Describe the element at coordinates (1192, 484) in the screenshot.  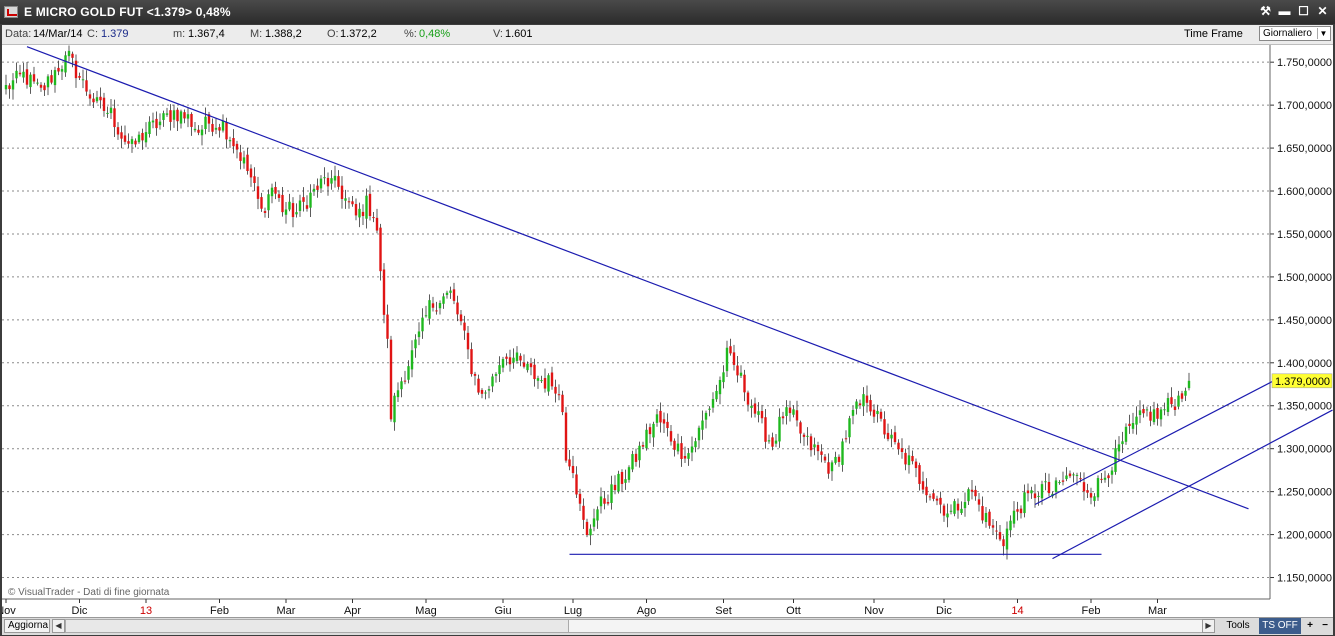
I see `trendline-channel-lower` at that location.